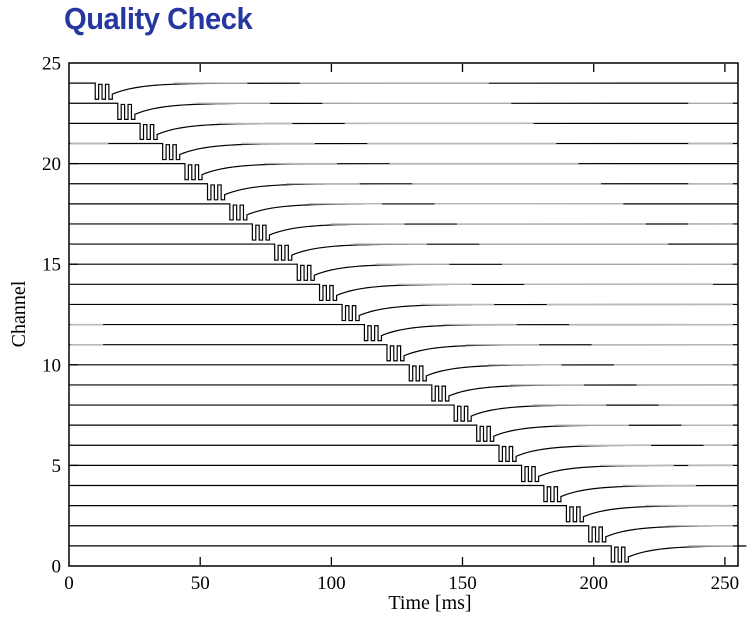 The height and width of the screenshot is (622, 751). What do you see at coordinates (51, 365) in the screenshot?
I see `y-tick-label: 10` at bounding box center [51, 365].